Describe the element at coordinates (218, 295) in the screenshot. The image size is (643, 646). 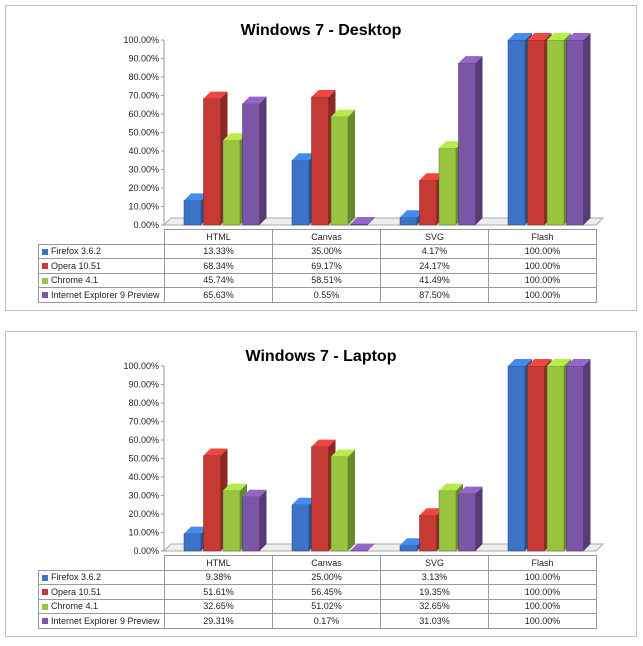
I see `data-label: 65.63%` at that location.